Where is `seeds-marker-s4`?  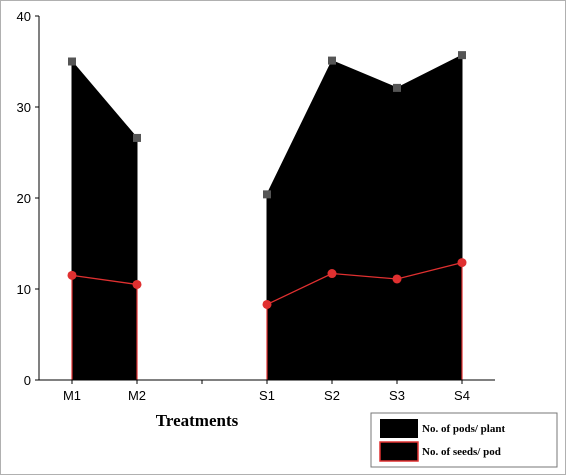 seeds-marker-s4 is located at coordinates (462, 263).